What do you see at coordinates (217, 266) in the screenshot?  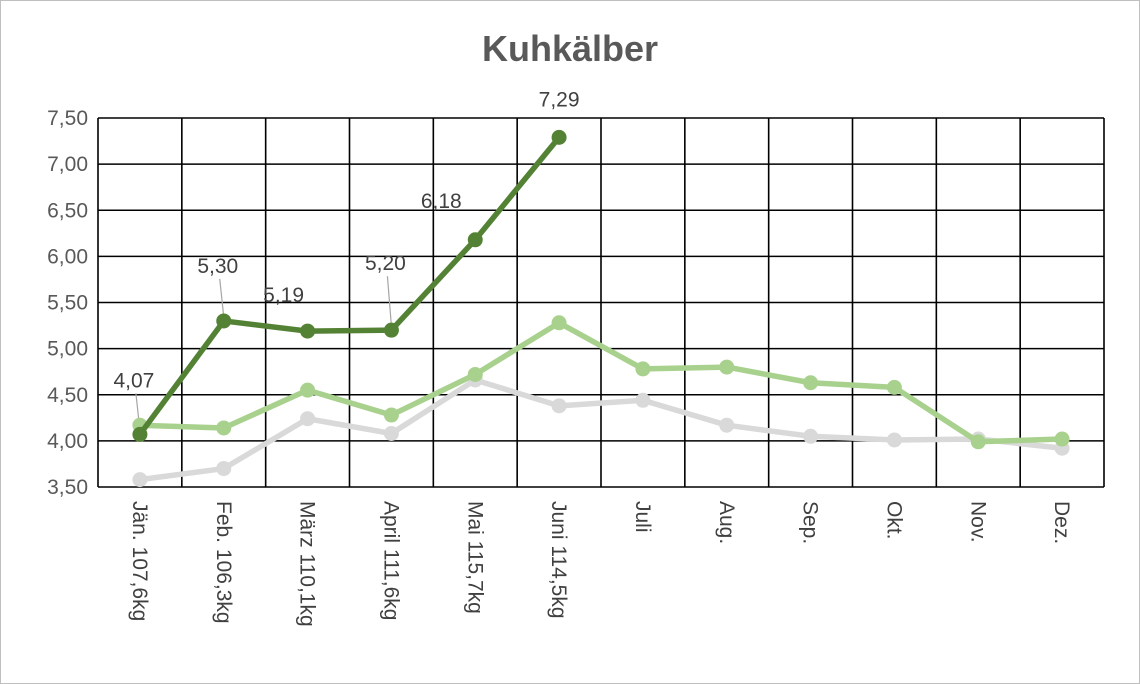 I see `data-label: 5,30` at bounding box center [217, 266].